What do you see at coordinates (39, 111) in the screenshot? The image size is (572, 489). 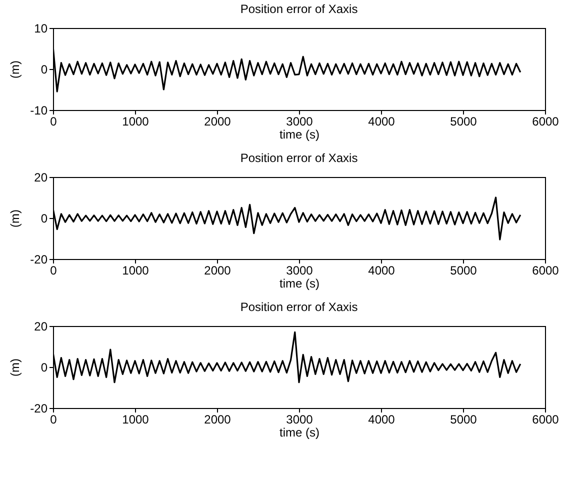 I see `y-tick-label: -10` at bounding box center [39, 111].